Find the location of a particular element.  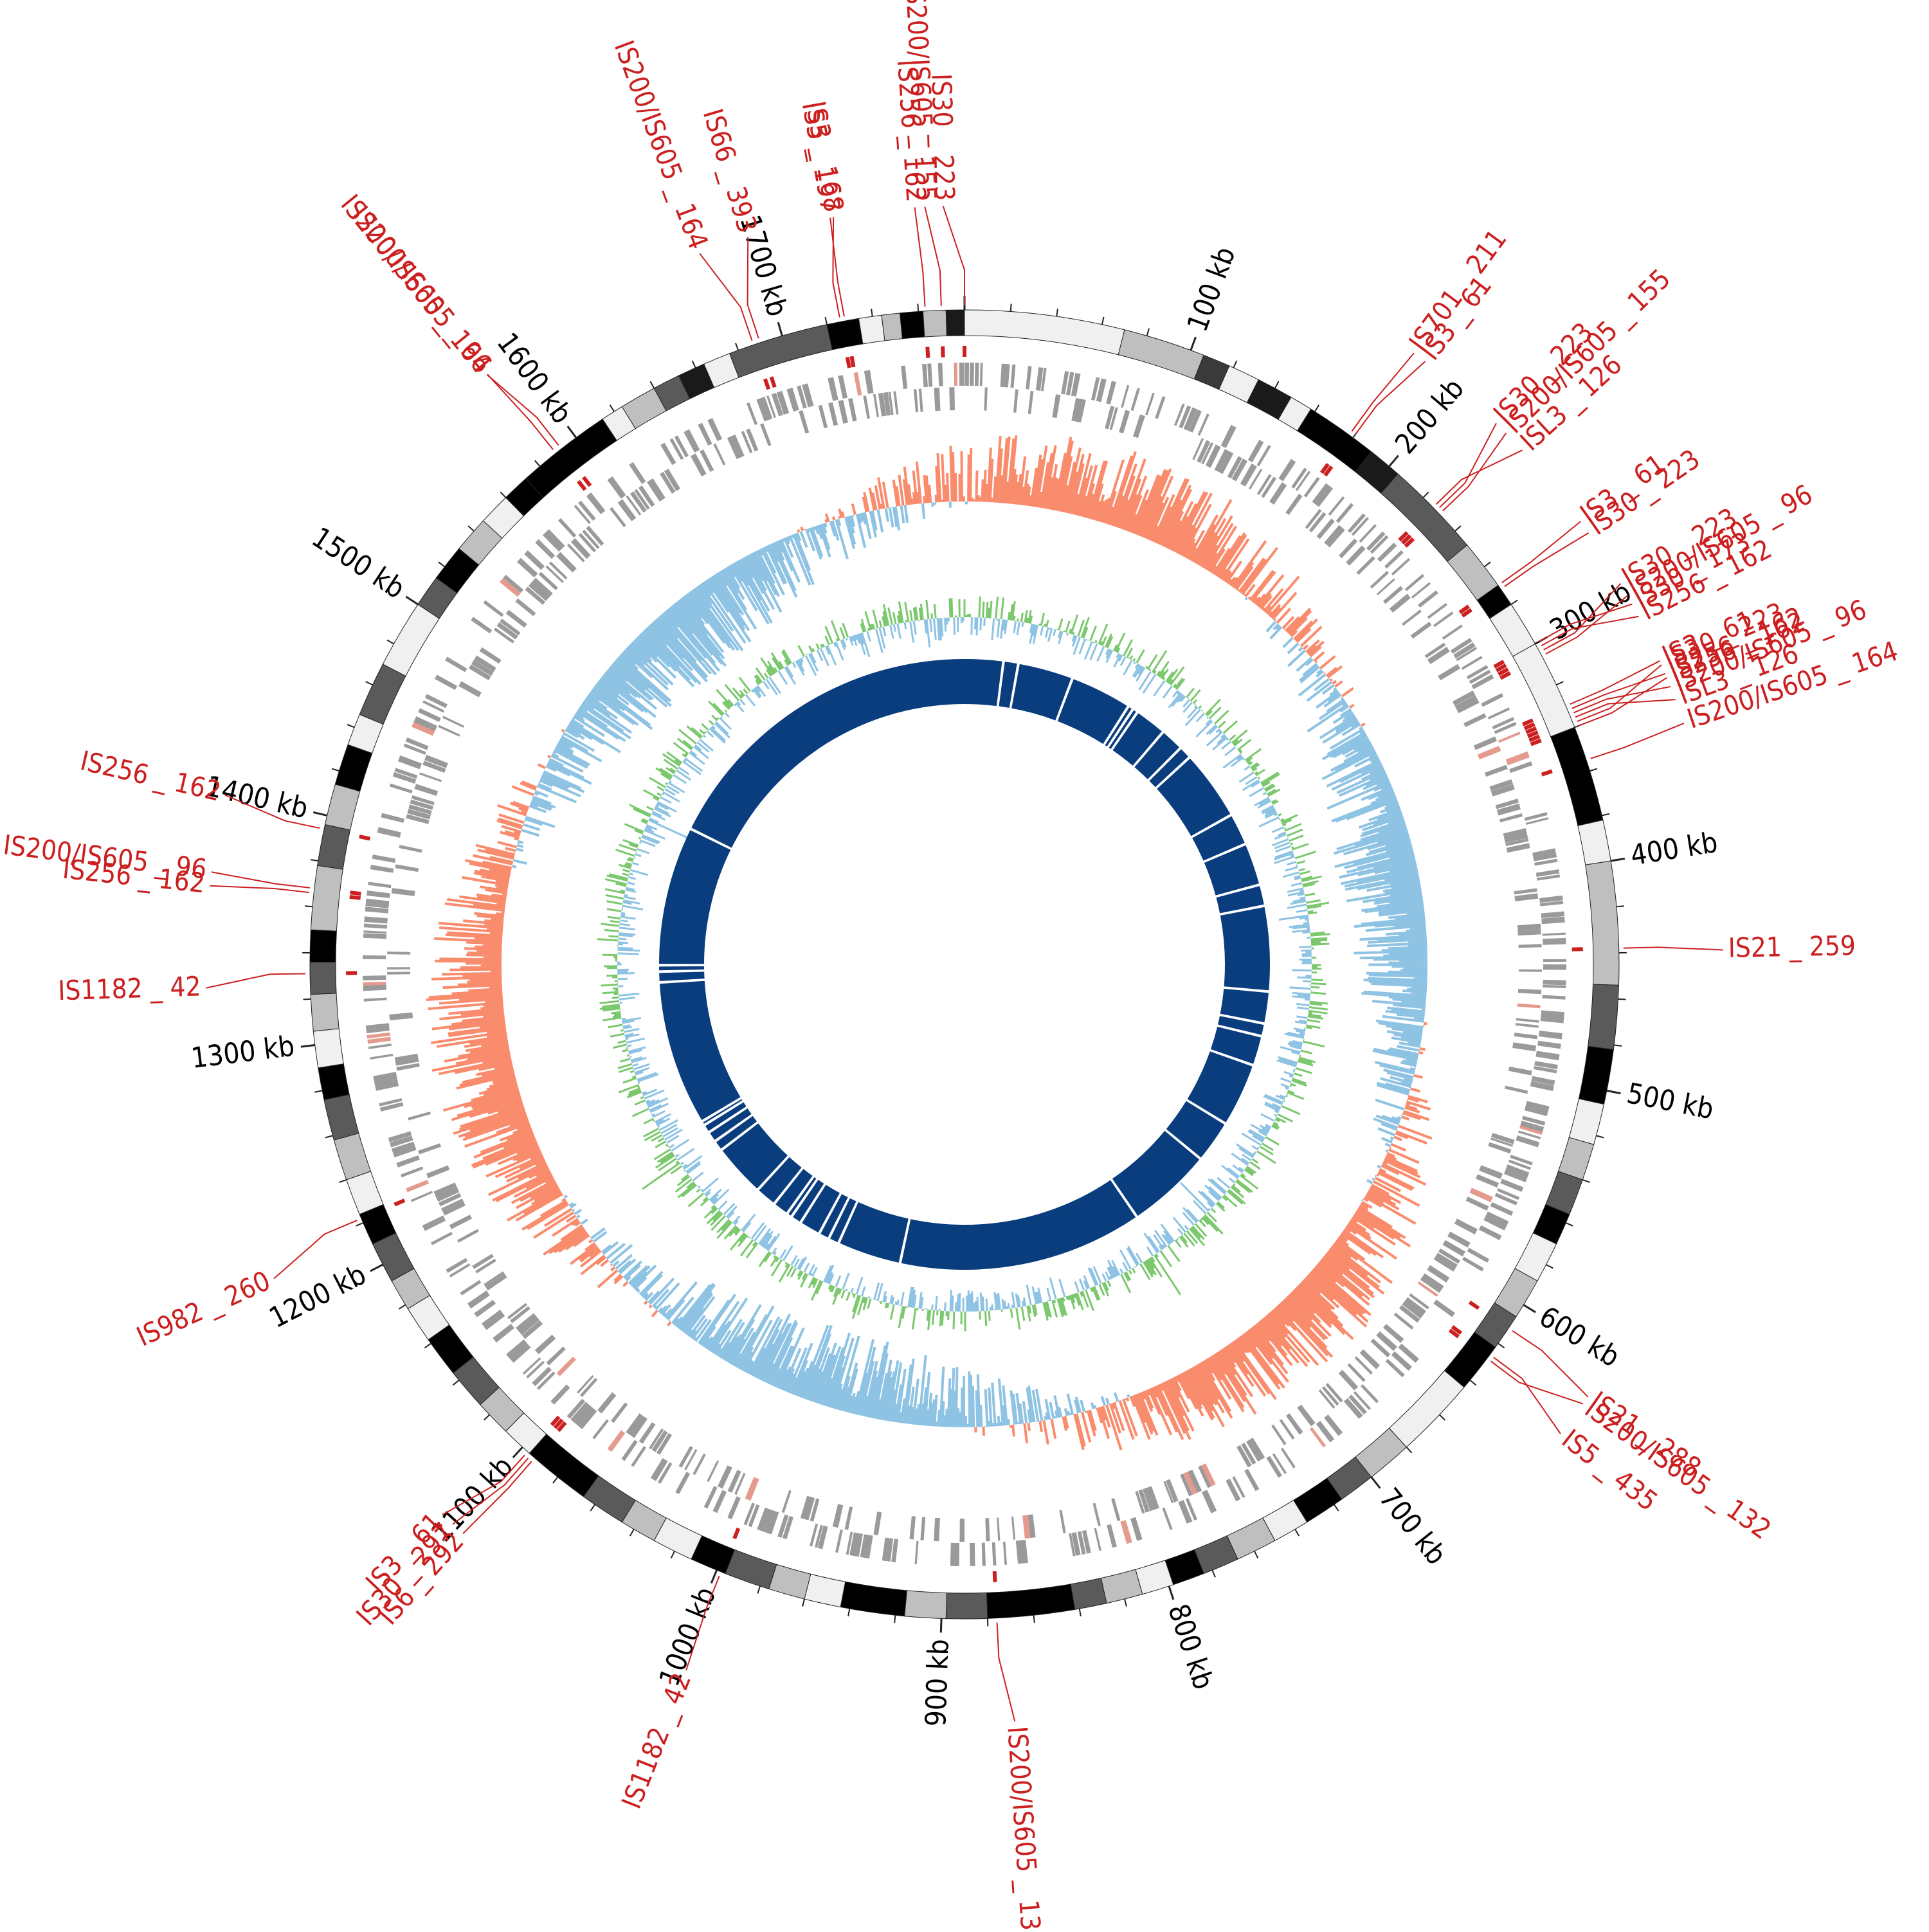

is-label: IS1182 _ 42 is located at coordinates (130, 988).